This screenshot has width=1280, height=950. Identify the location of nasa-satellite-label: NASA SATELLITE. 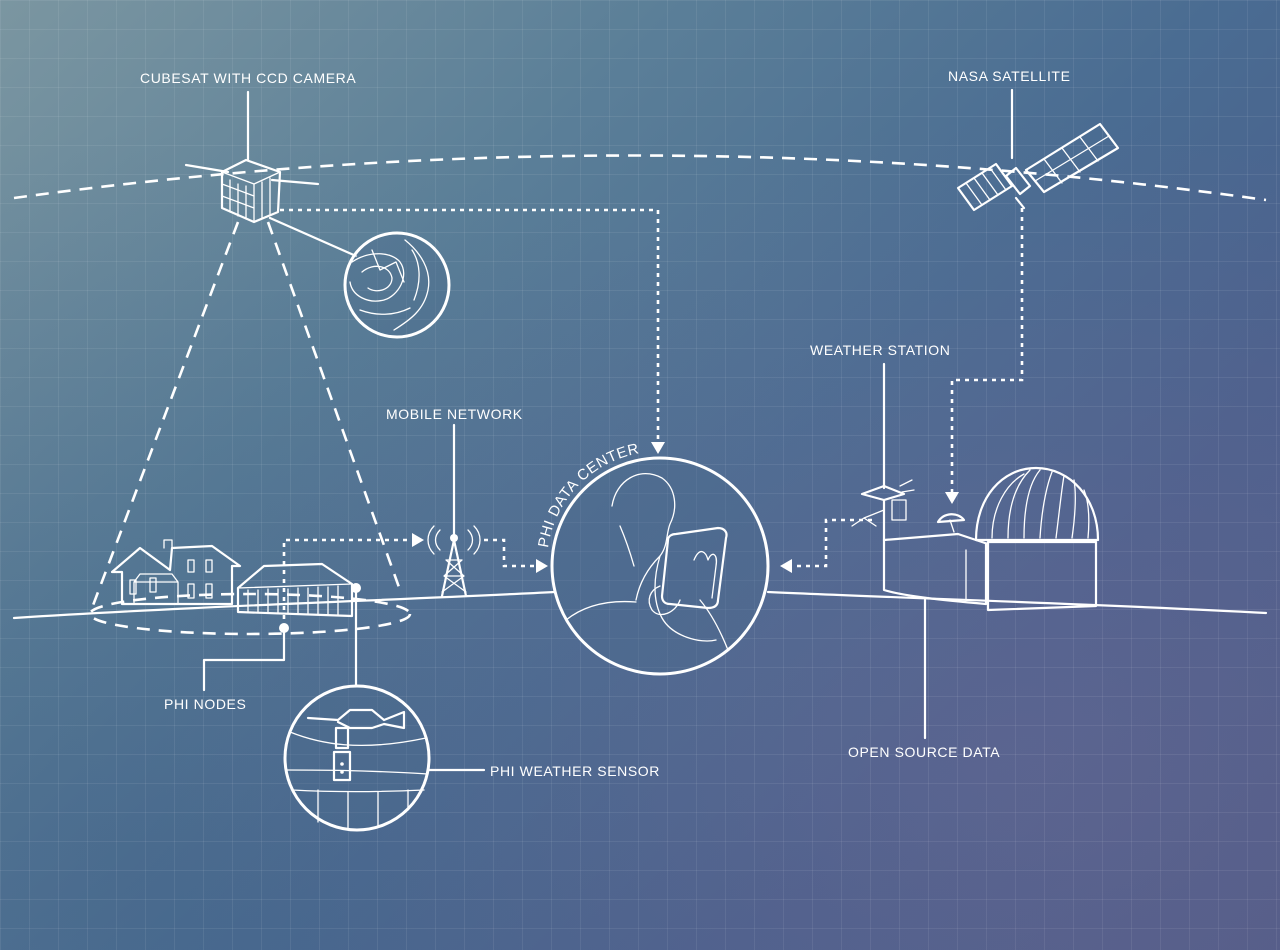
(1009, 76).